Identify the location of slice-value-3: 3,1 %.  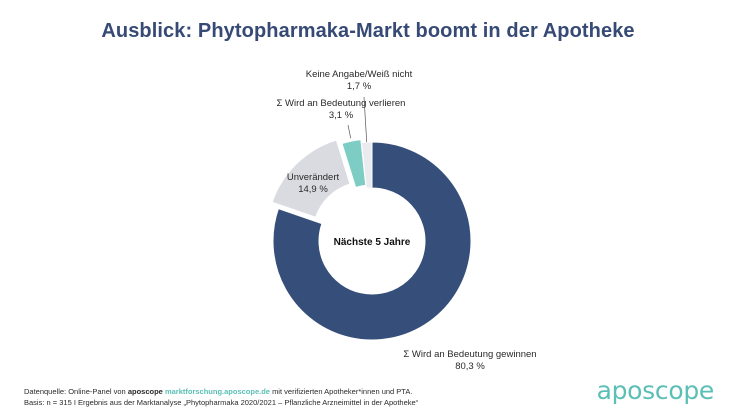
(341, 115).